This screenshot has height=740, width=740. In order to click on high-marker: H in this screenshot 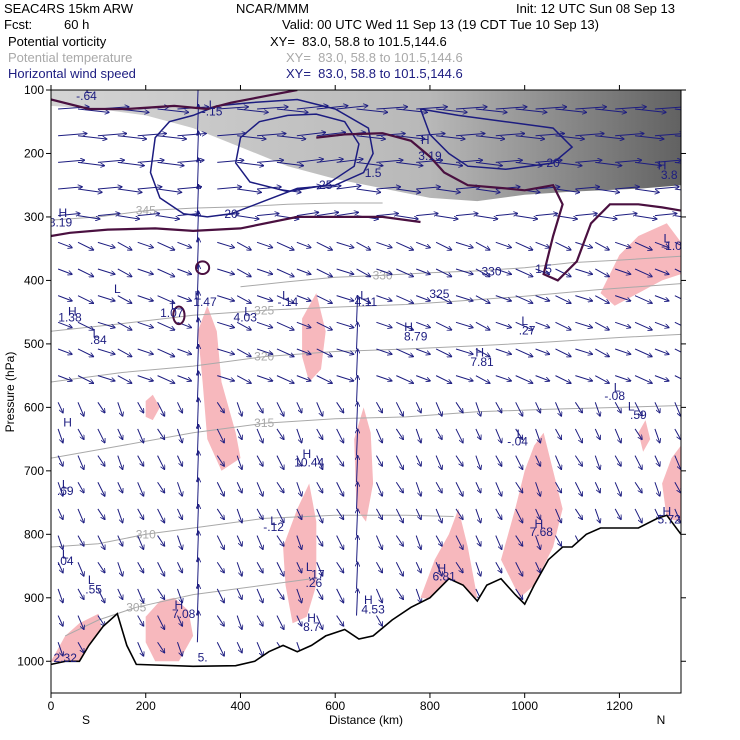, I will do `click(67, 422)`.